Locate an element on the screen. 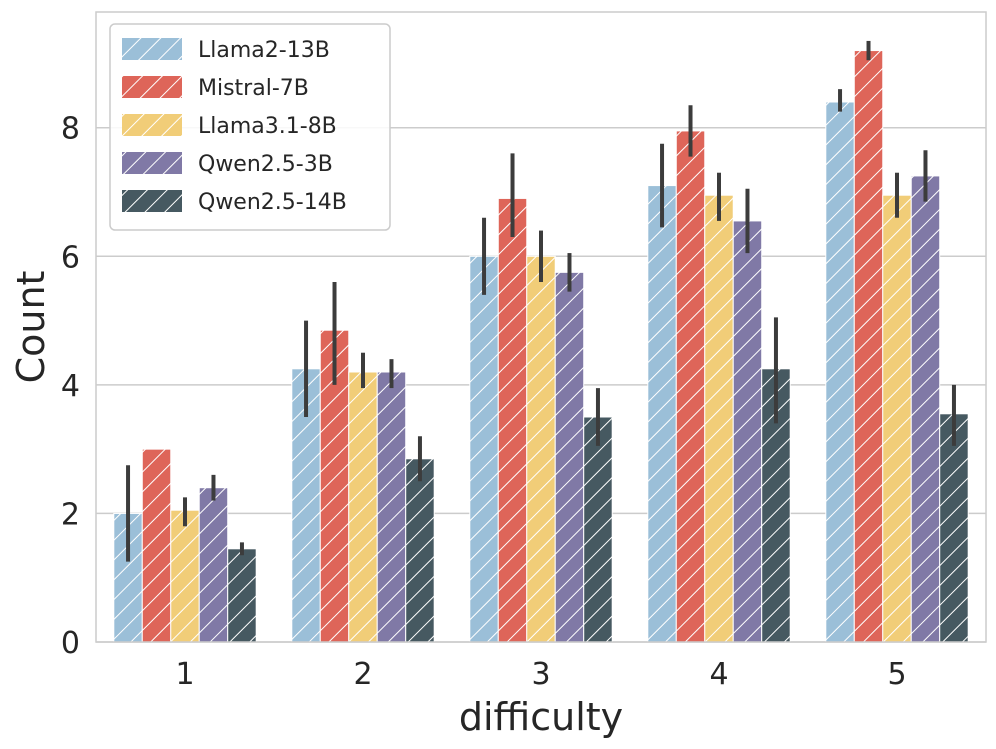 The width and height of the screenshot is (996, 749). y-axis-label: Count is located at coordinates (31, 327).